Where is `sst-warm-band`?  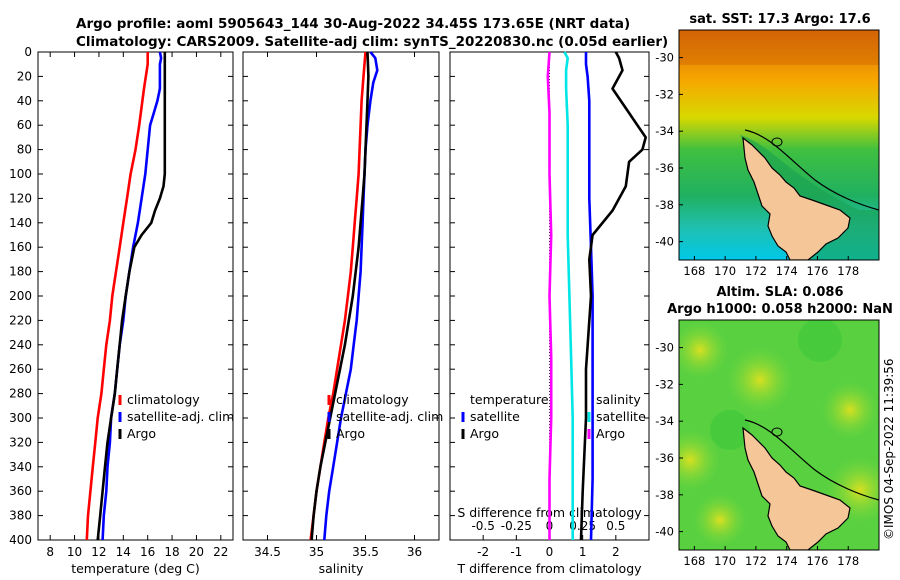
sst-warm-band is located at coordinates (779, 47).